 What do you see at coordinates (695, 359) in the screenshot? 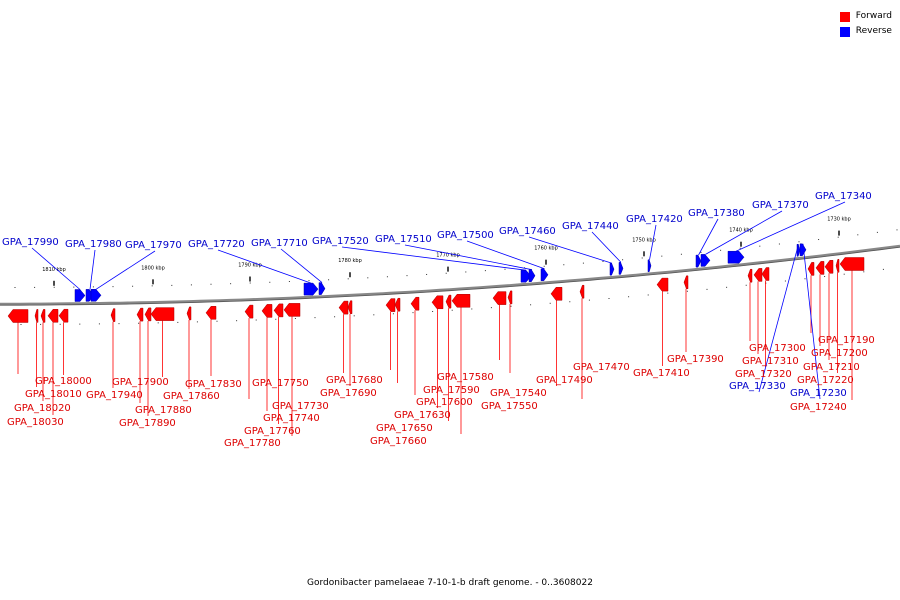
I see `gene-label: GPA_17390` at bounding box center [695, 359].